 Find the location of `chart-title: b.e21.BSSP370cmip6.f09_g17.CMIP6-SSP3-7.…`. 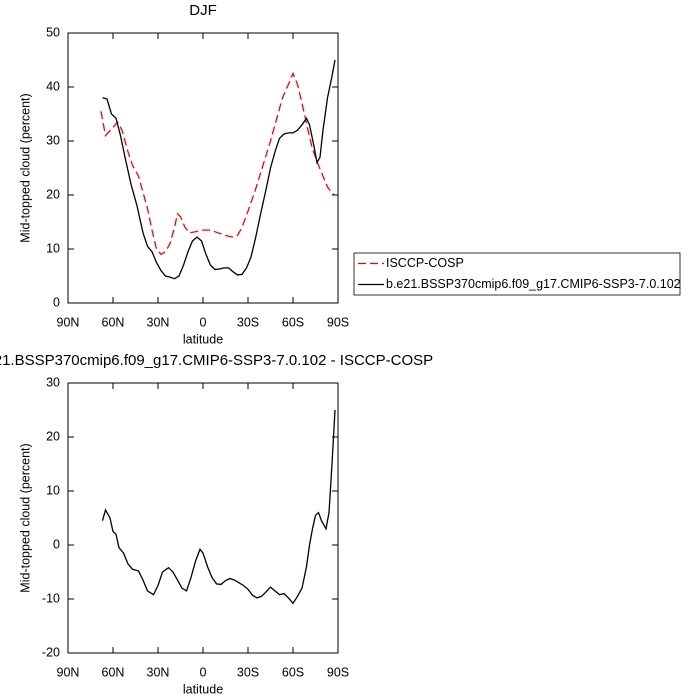

chart-title: b.e21.BSSP370cmip6.f09_g17.CMIP6-SSP3-7.… is located at coordinates (216, 360).